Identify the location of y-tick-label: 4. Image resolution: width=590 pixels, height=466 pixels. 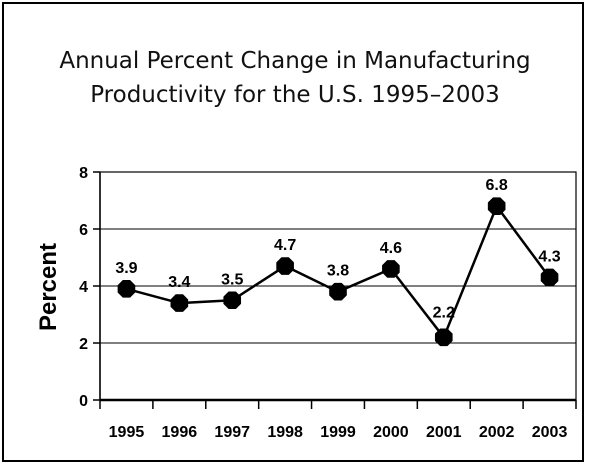
(83, 287).